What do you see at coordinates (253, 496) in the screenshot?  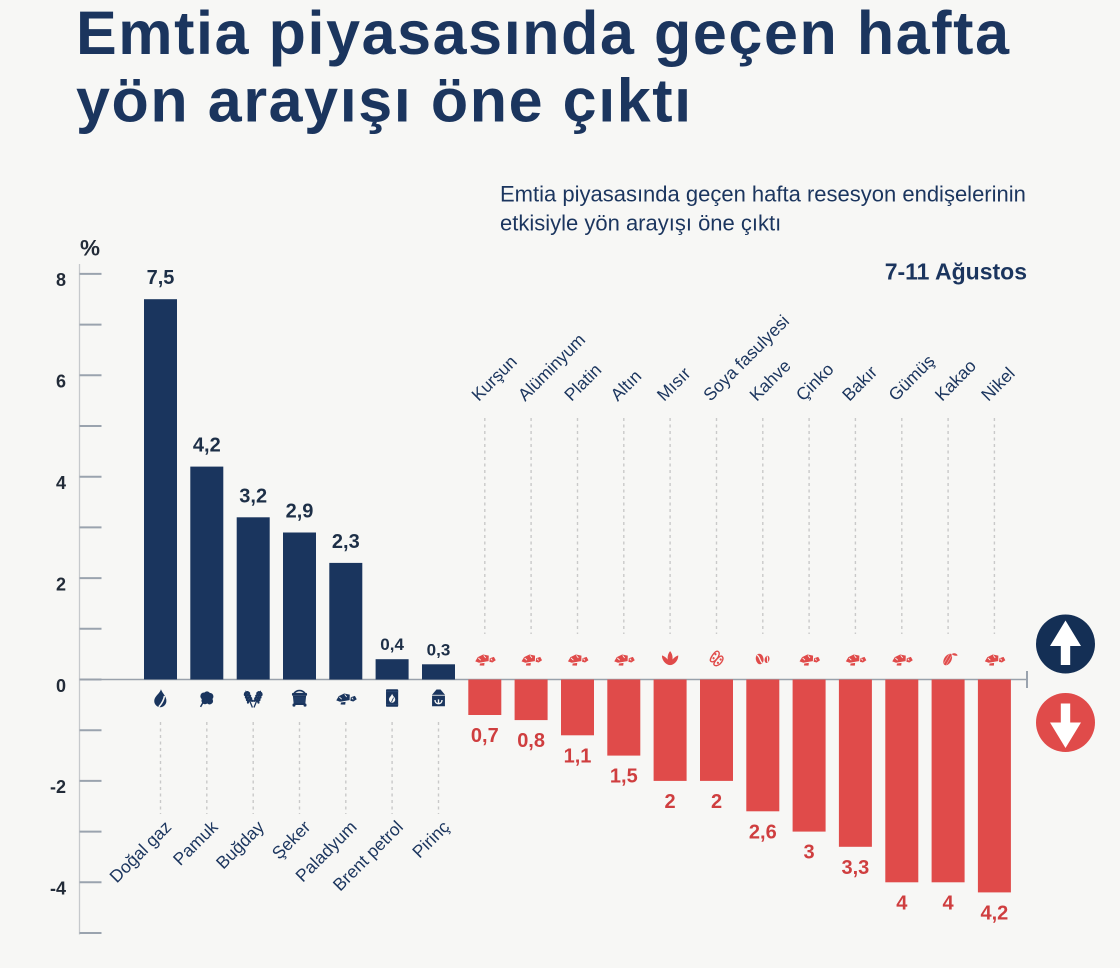 I see `svg-text: 3,2` at bounding box center [253, 496].